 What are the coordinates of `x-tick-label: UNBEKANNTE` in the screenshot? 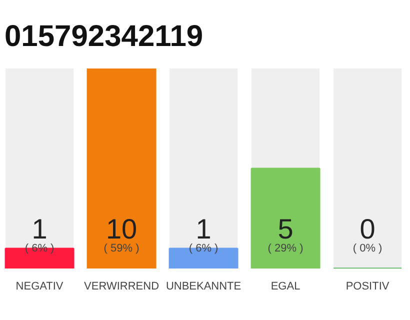 It's located at (204, 286).